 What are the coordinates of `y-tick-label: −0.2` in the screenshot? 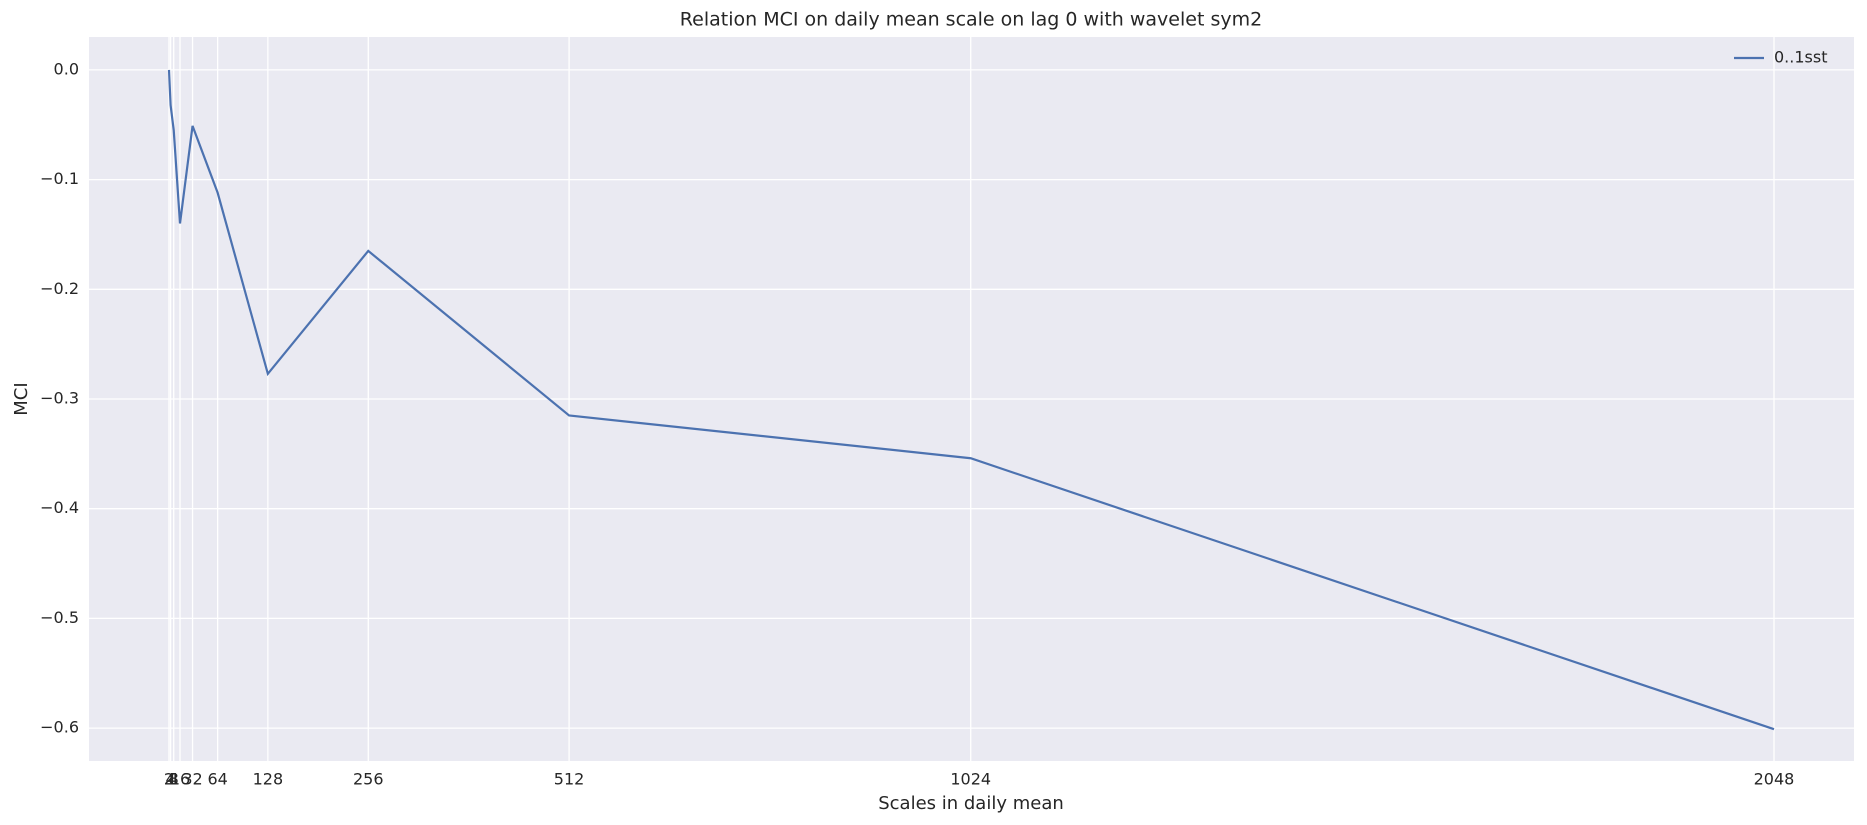 It's located at (59, 288).